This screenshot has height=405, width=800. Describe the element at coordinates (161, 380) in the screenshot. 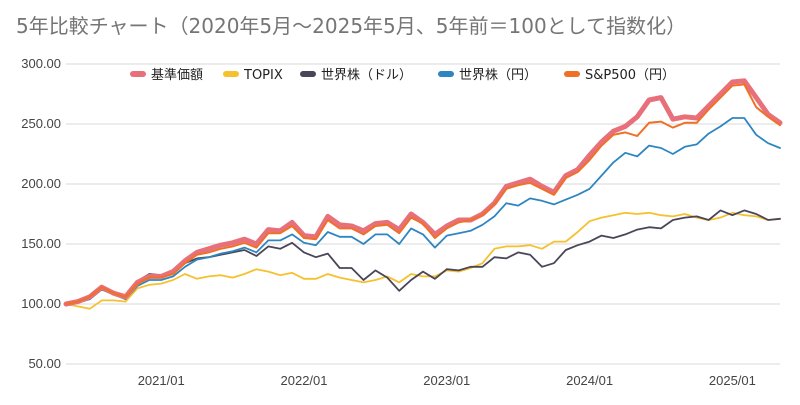

I see `x-tick-label: 2021/01` at that location.